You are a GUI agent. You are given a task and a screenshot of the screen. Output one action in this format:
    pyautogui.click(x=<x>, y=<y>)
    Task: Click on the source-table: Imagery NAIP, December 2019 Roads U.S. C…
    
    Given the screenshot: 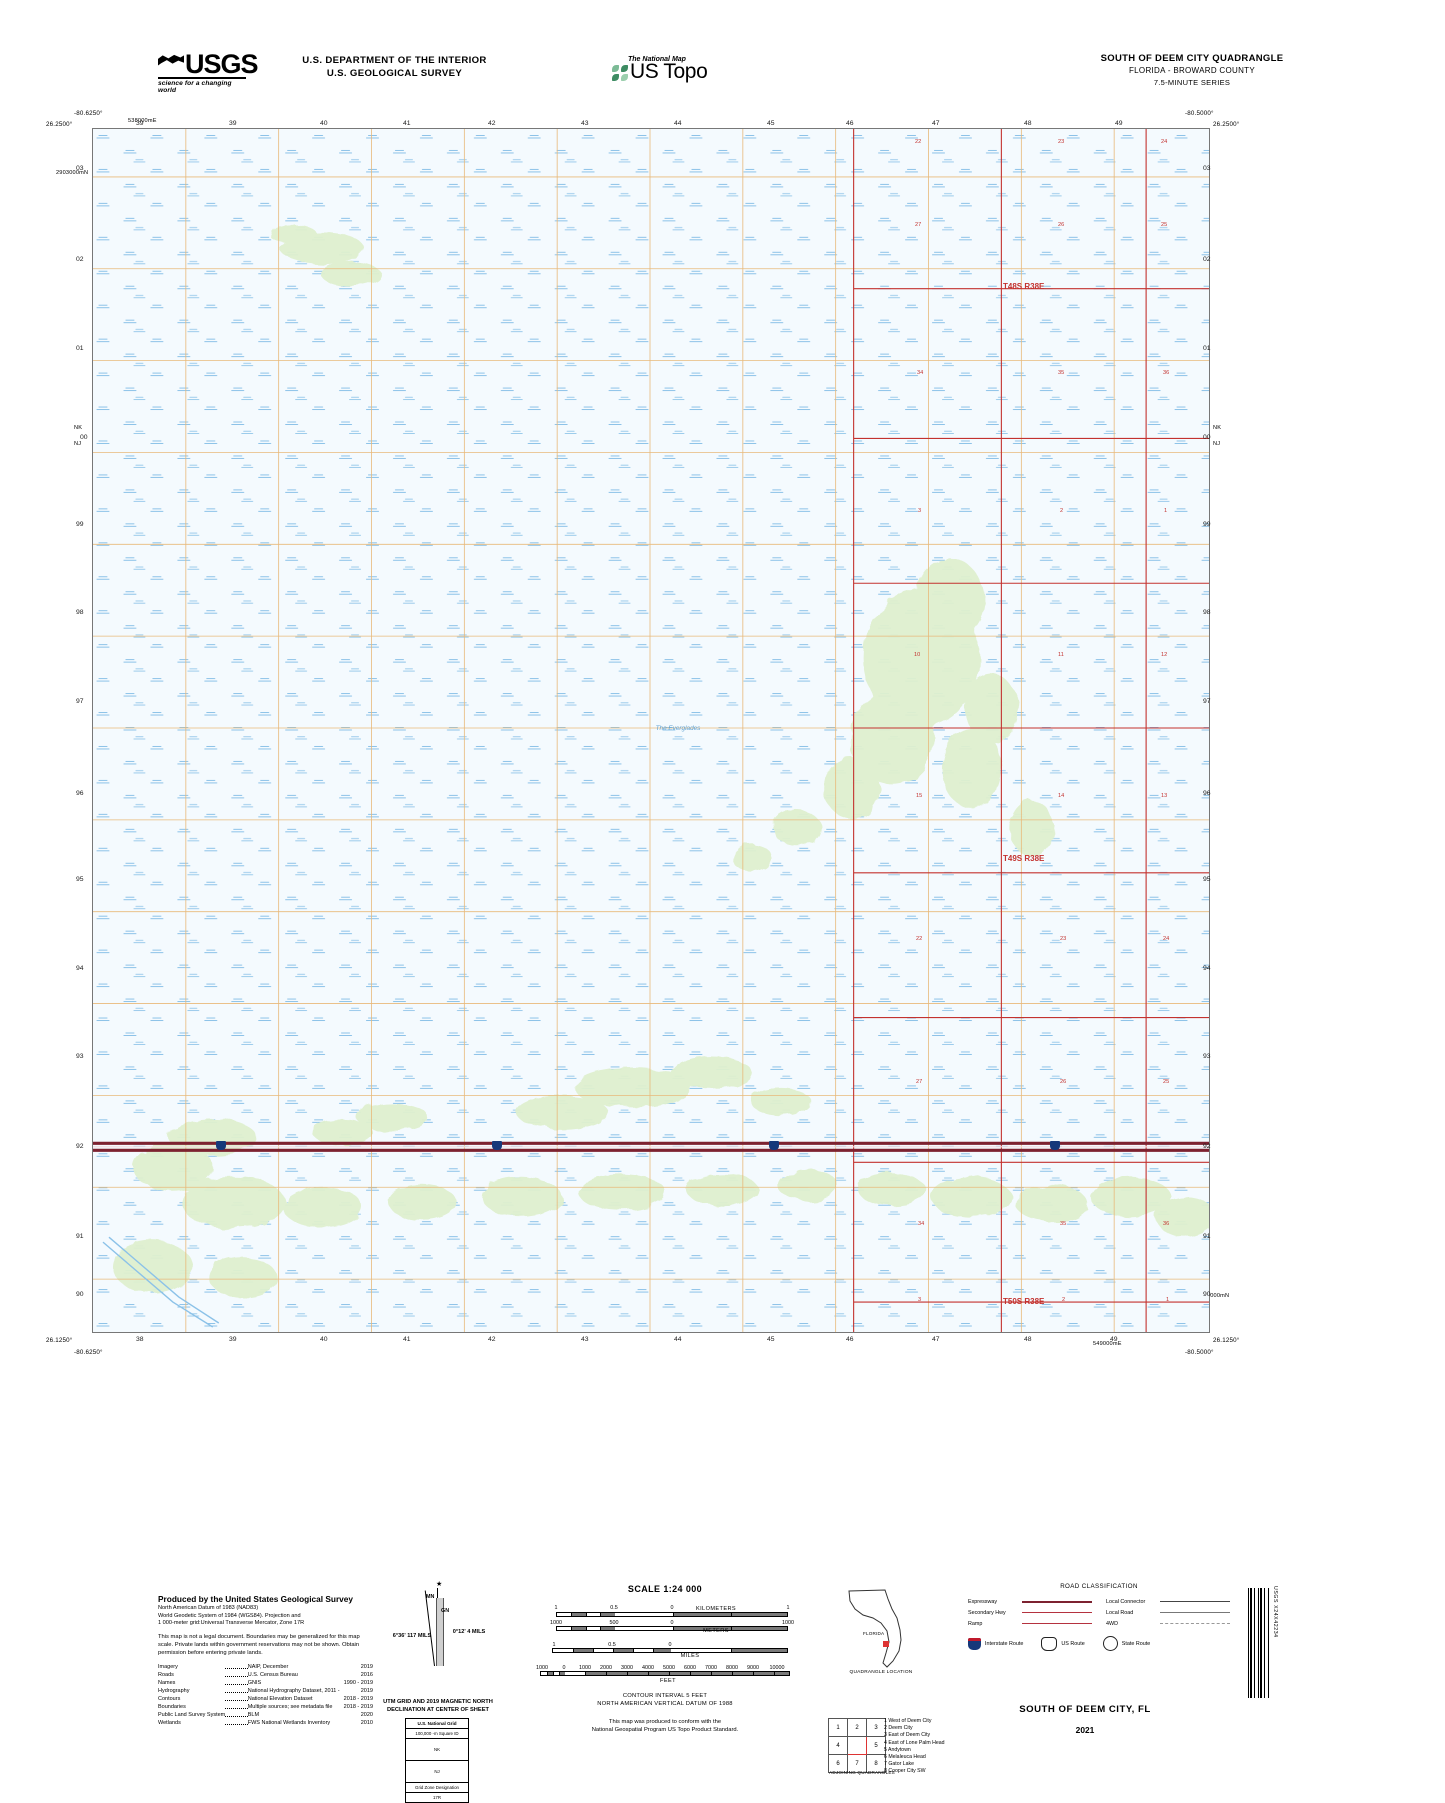 What is the action you would take?
    pyautogui.click(x=265, y=1695)
    